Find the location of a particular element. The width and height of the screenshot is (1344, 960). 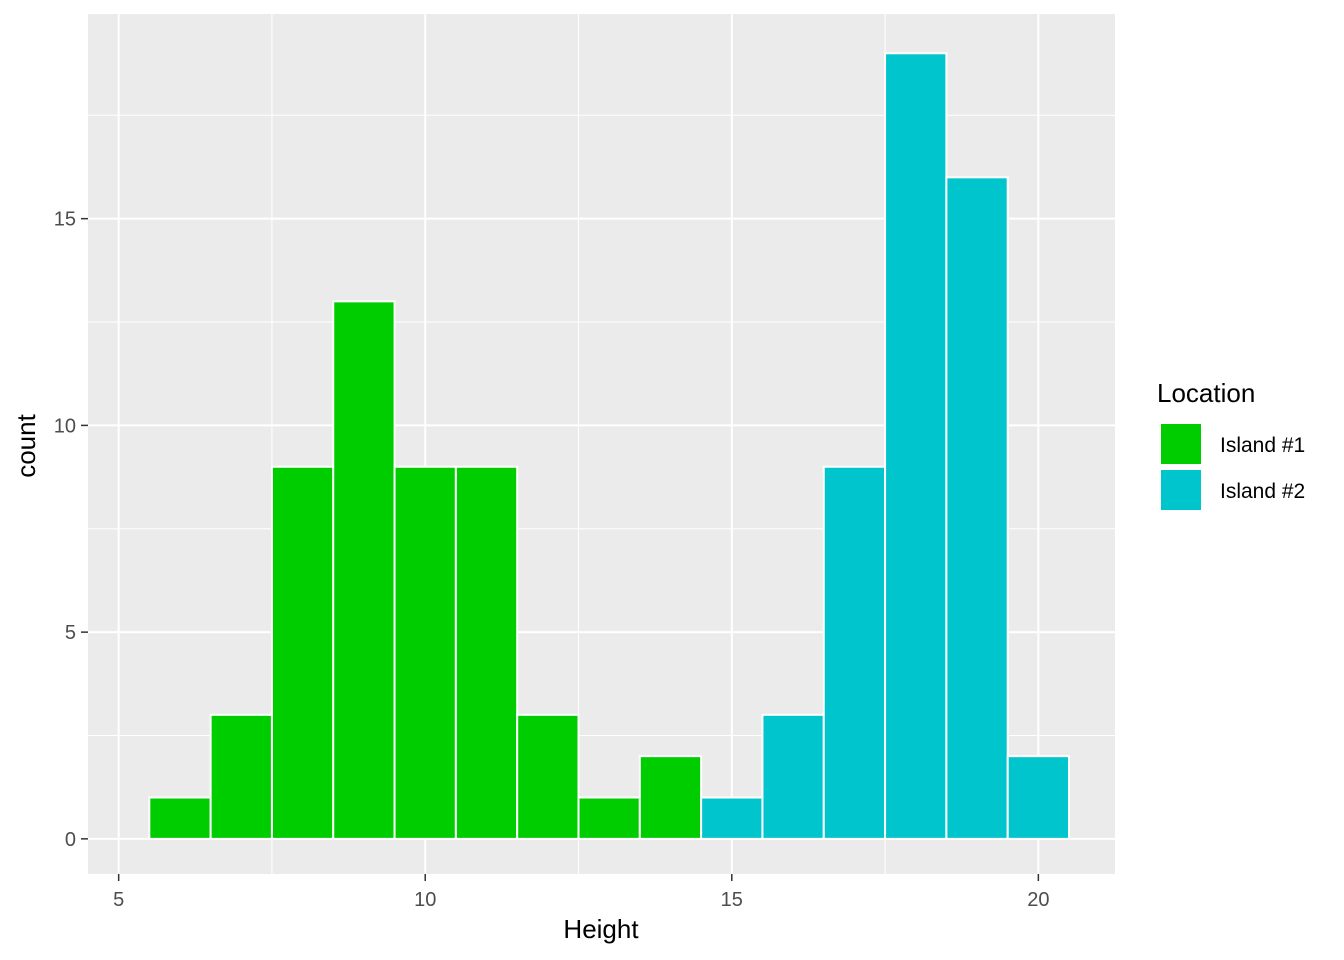

y-tick-label: 10 is located at coordinates (65, 426).